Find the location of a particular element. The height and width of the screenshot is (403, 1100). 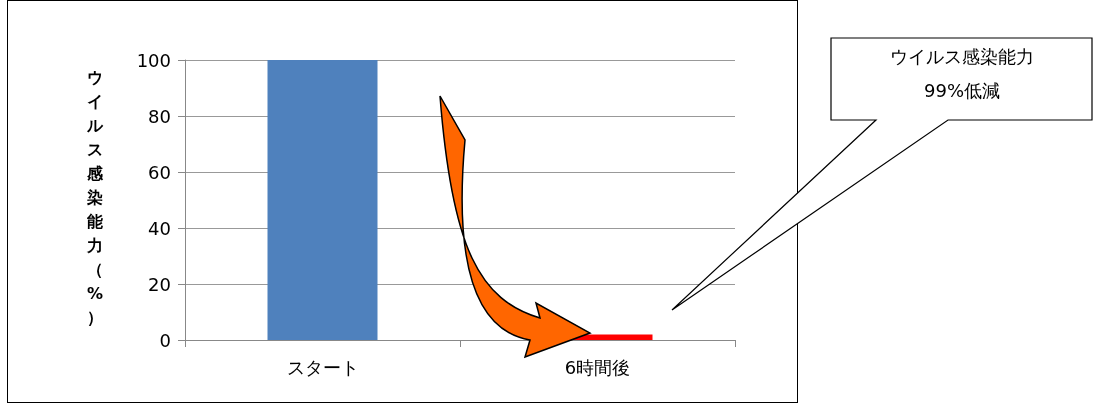

x-tick-label: 6時間後 is located at coordinates (597, 367).